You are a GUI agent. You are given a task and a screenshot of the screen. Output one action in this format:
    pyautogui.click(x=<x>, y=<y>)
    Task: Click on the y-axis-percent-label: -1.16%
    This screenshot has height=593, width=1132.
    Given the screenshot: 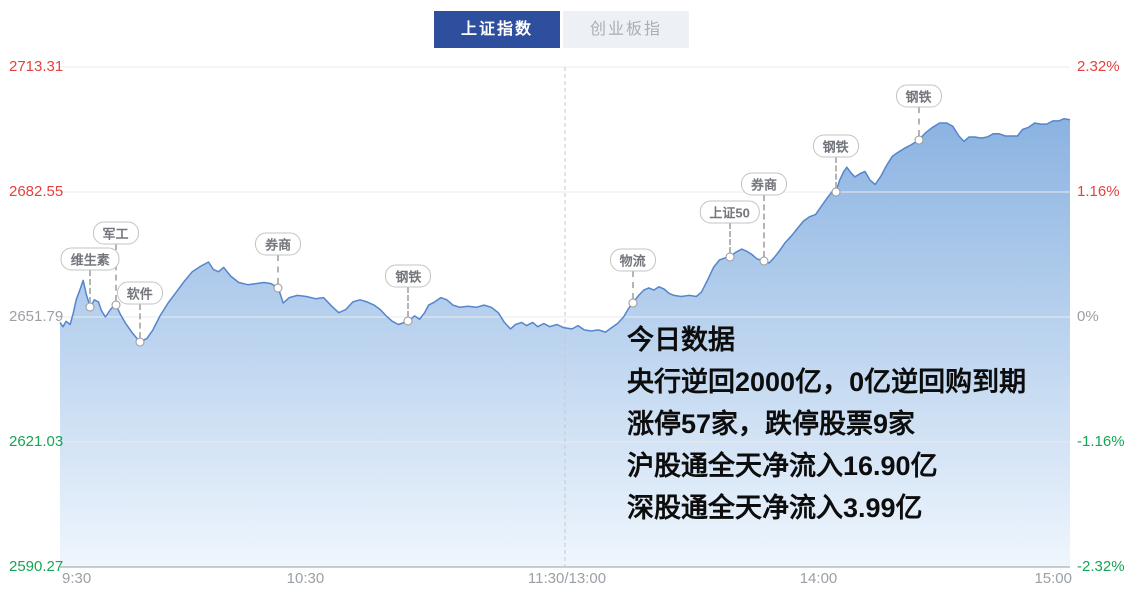 What is the action you would take?
    pyautogui.click(x=1101, y=441)
    